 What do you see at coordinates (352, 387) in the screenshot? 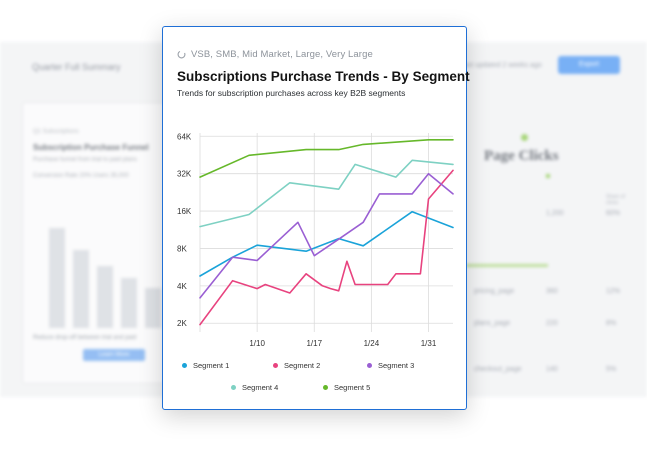
I see `legend-label: Segment 5` at bounding box center [352, 387].